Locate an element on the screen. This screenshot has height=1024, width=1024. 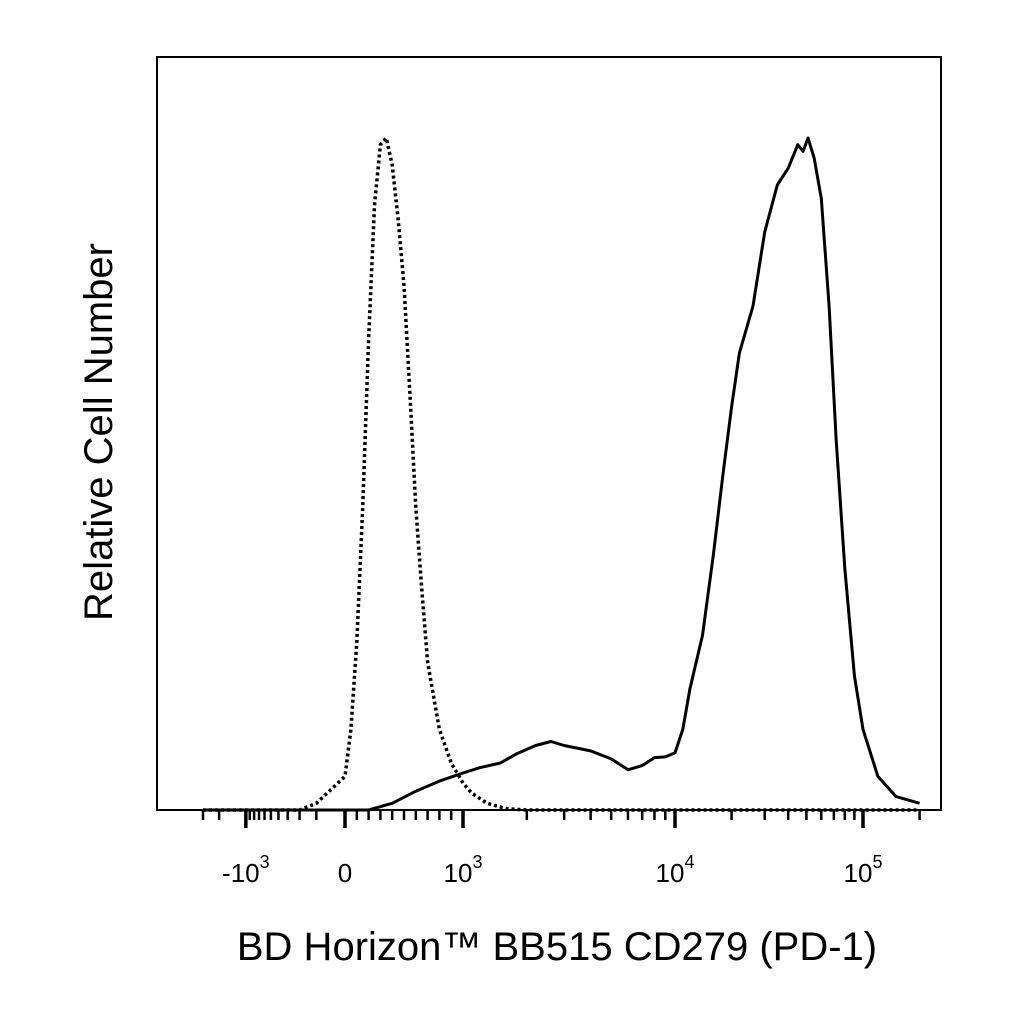
x-tick-label: 10⁵ is located at coordinates (863, 870).